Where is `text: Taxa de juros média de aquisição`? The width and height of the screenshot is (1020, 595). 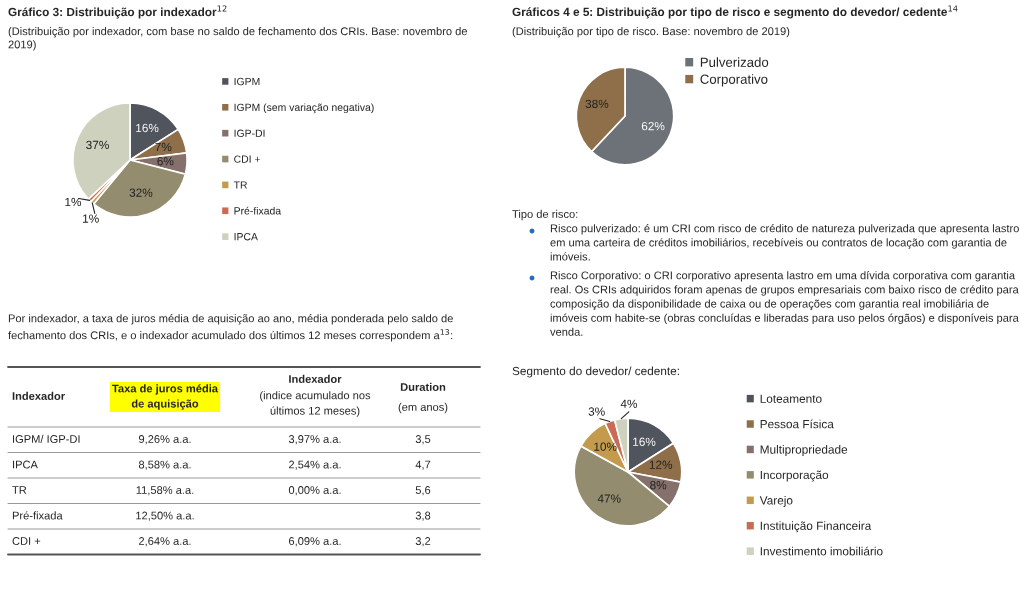 text: Taxa de juros média de aquisição is located at coordinates (165, 397).